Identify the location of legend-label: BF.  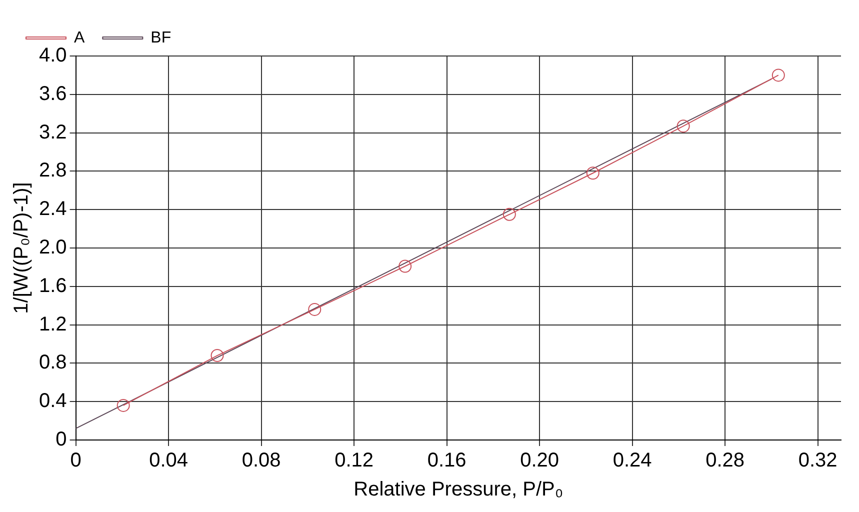
(161, 37).